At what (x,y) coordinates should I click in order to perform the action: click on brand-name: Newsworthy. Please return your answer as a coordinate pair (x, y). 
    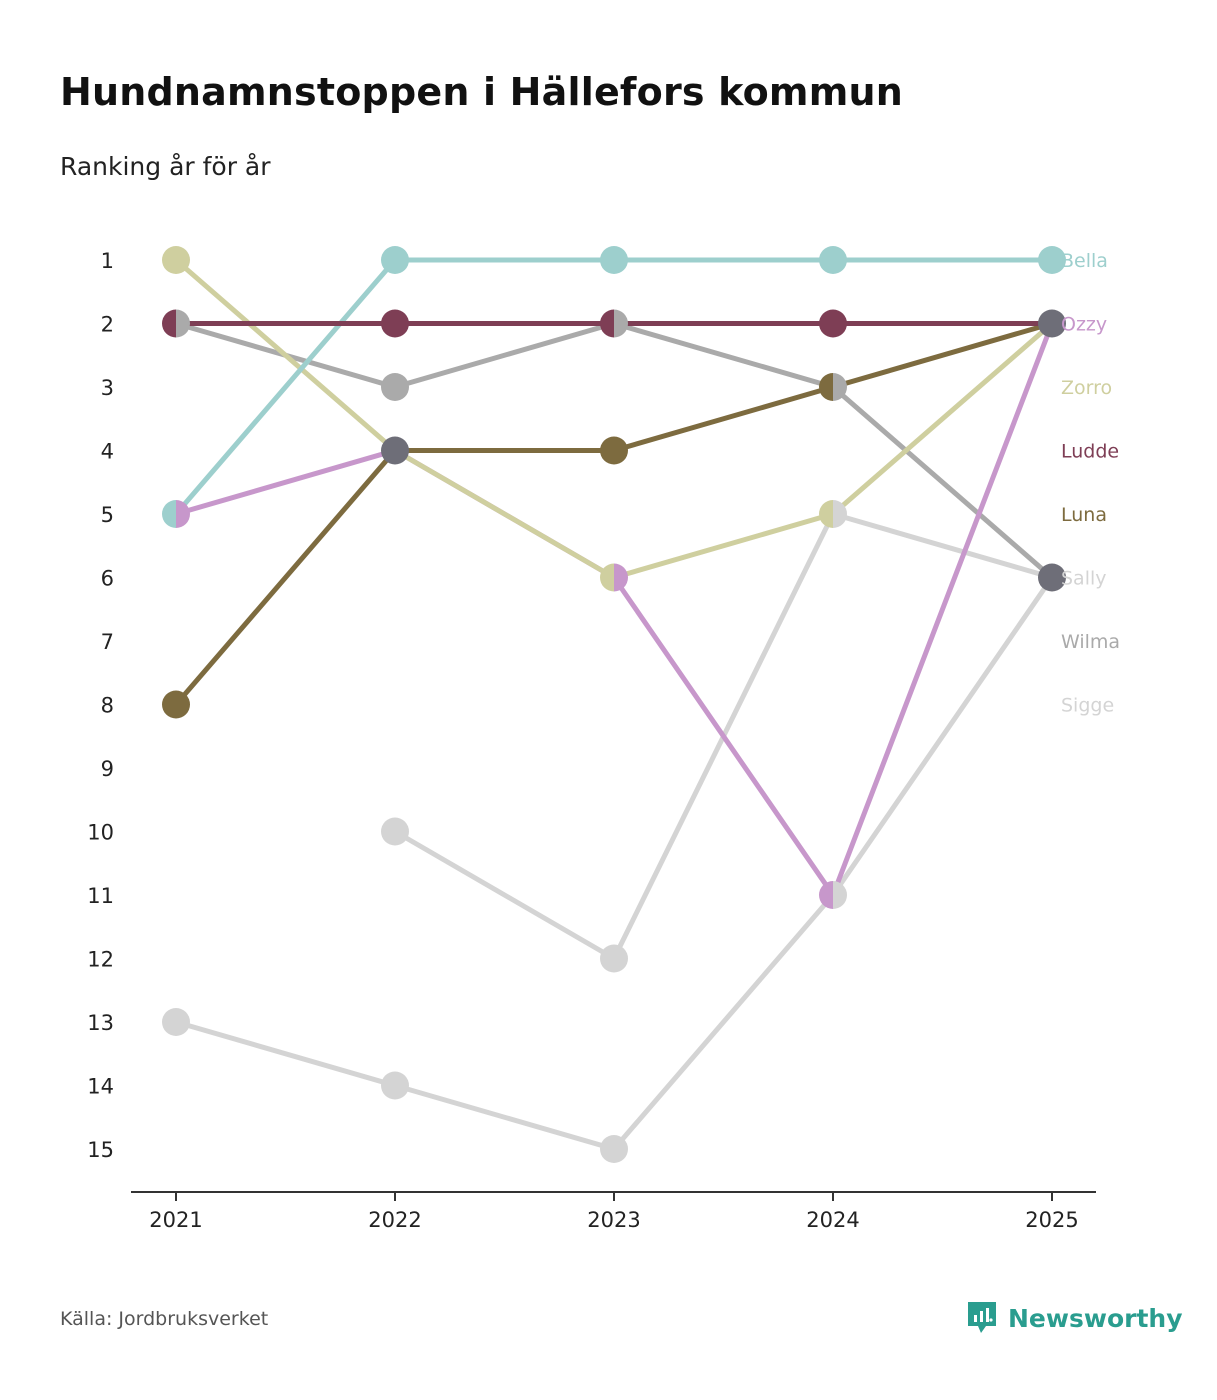
    Looking at the image, I should click on (1095, 1318).